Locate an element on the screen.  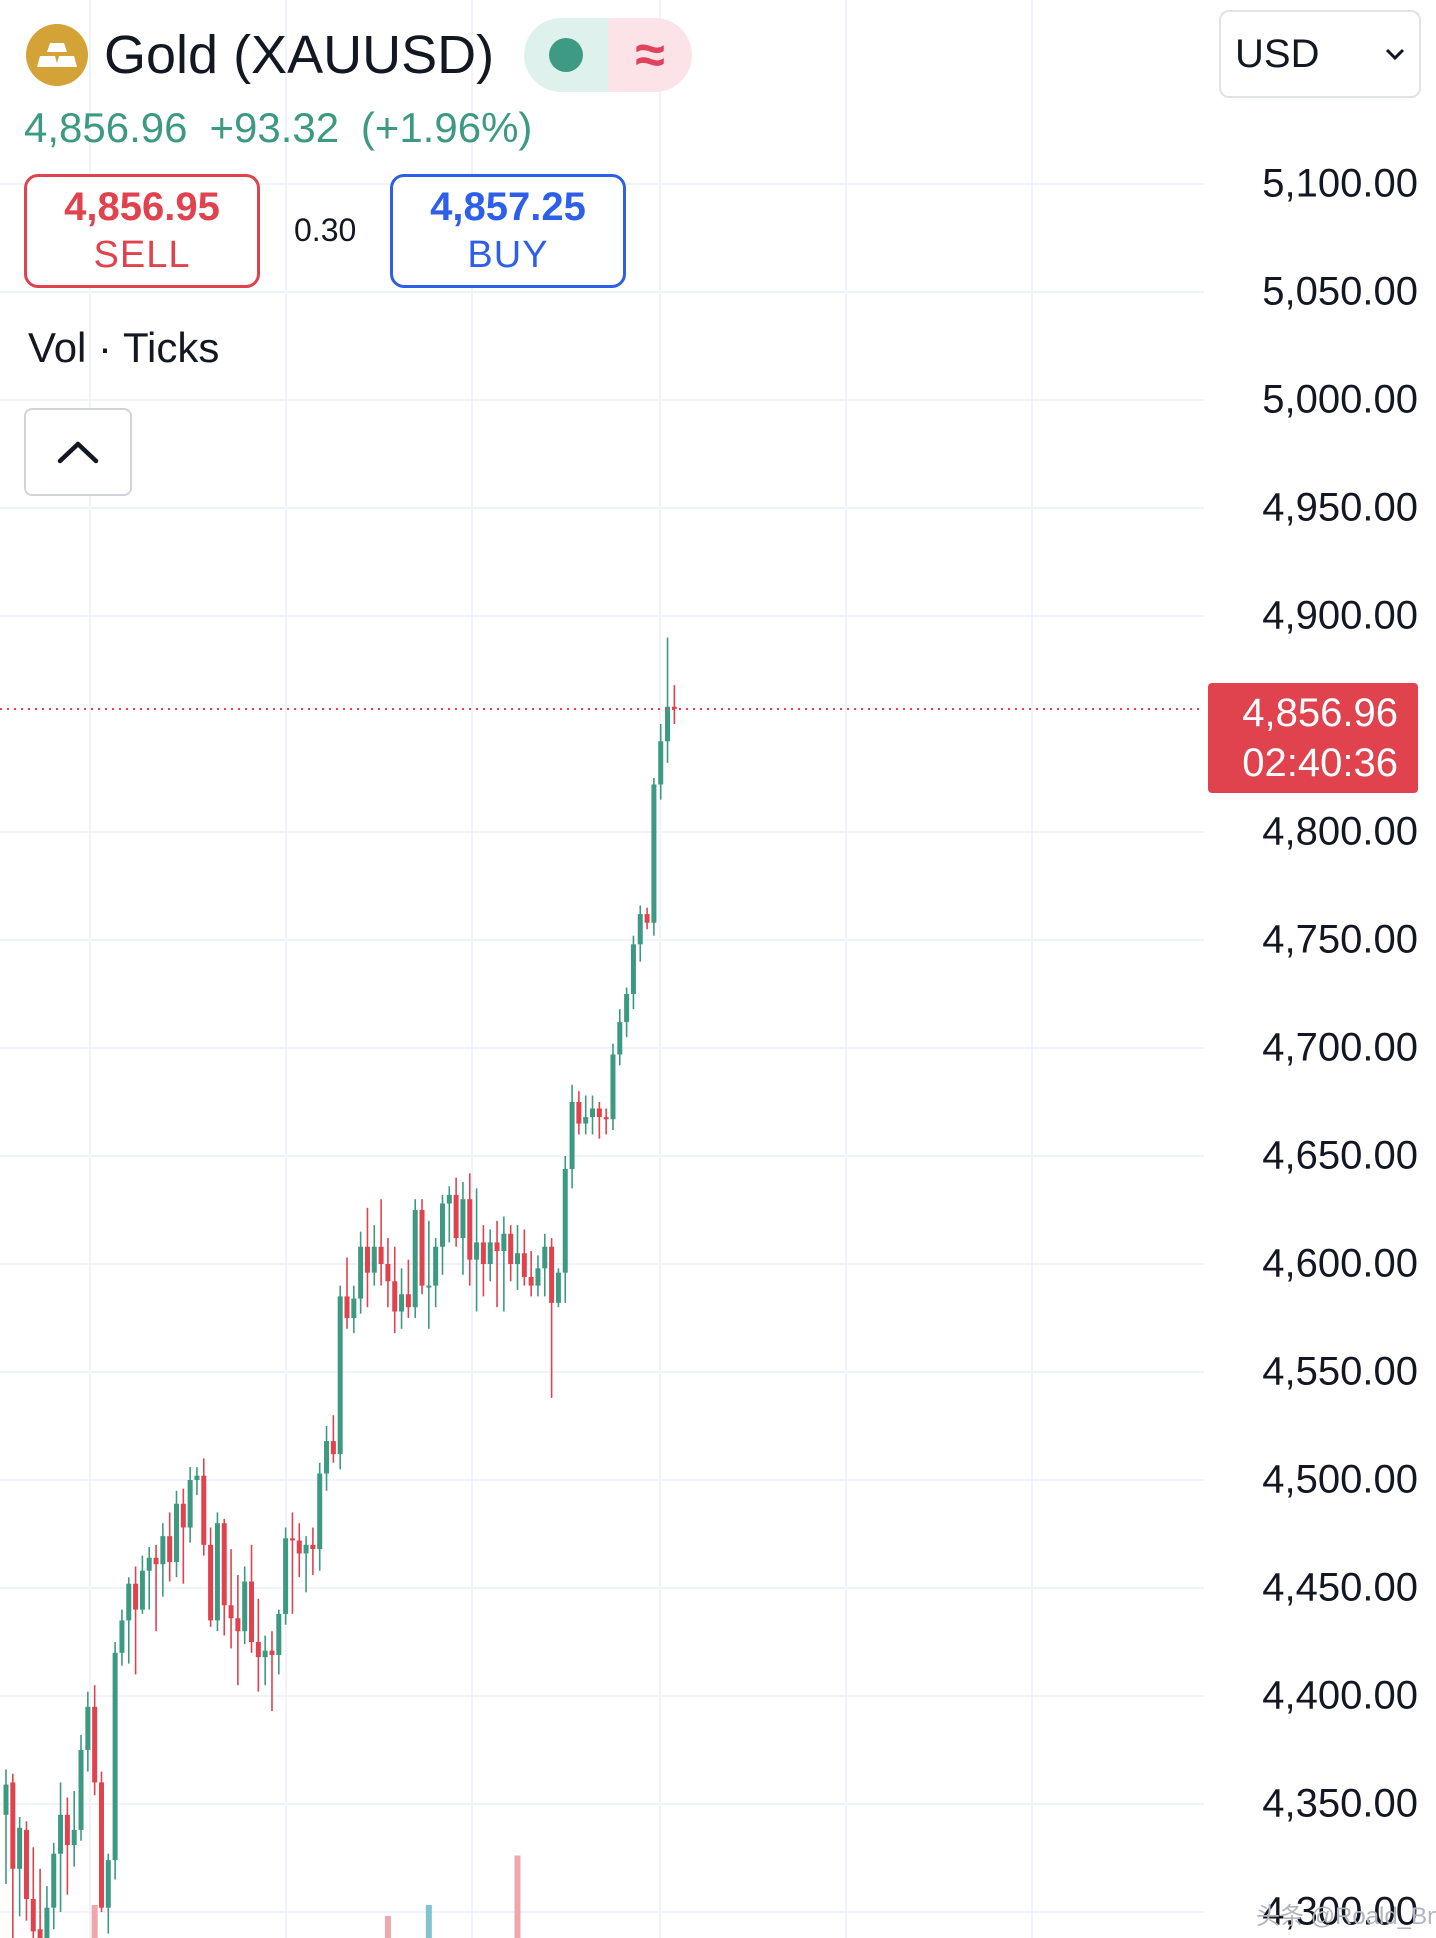
currency-selected-value: USD is located at coordinates (1277, 53).